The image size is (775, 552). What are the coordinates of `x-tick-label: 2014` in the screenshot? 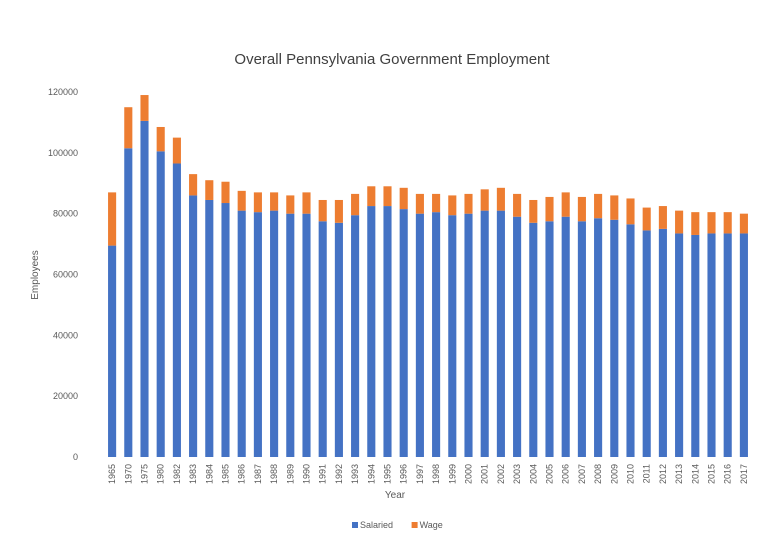 It's located at (695, 474).